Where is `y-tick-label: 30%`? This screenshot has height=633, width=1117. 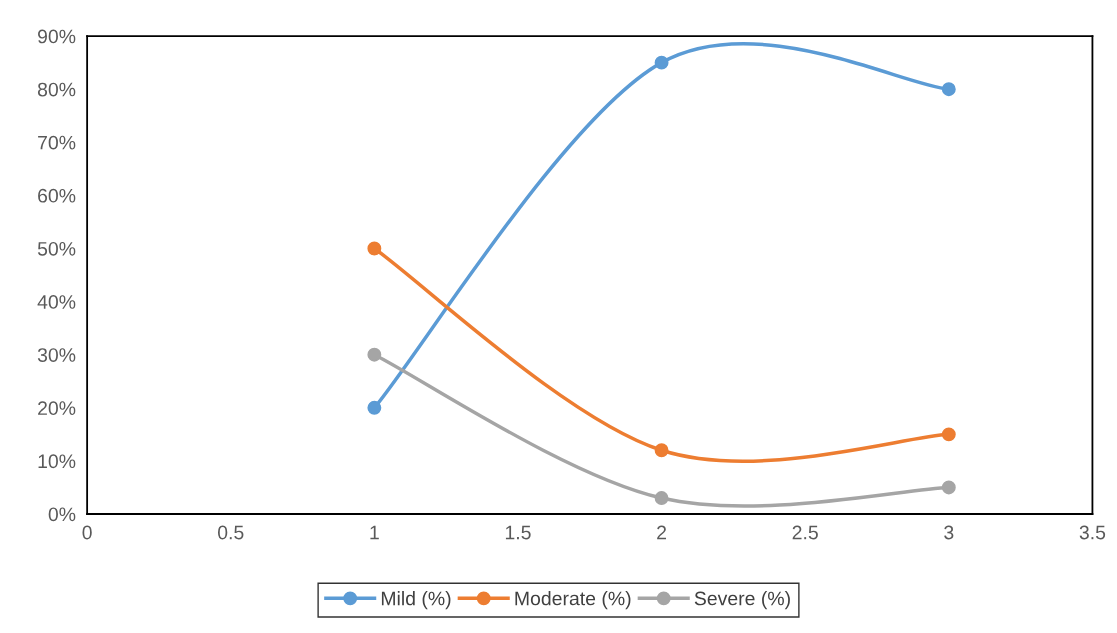 y-tick-label: 30% is located at coordinates (56, 355).